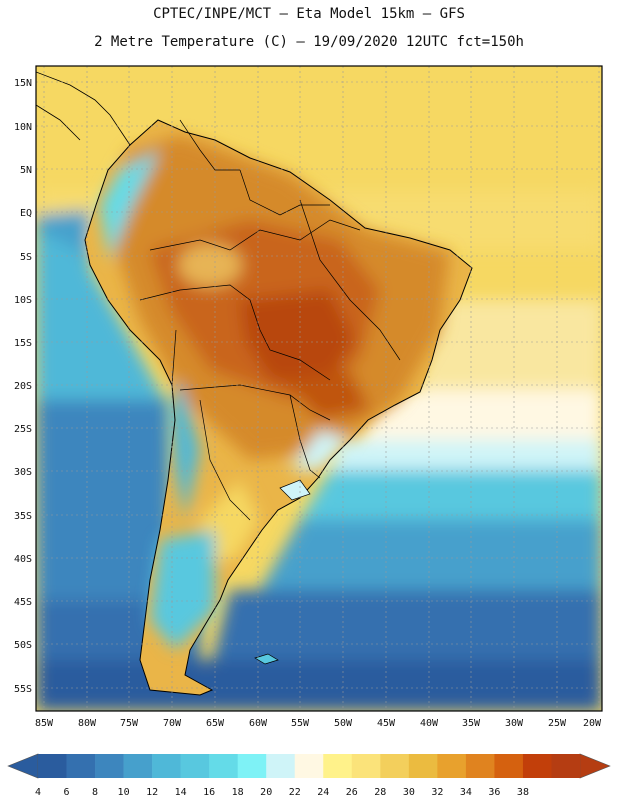  What do you see at coordinates (124, 792) in the screenshot?
I see `colorbar-label: 10` at bounding box center [124, 792].